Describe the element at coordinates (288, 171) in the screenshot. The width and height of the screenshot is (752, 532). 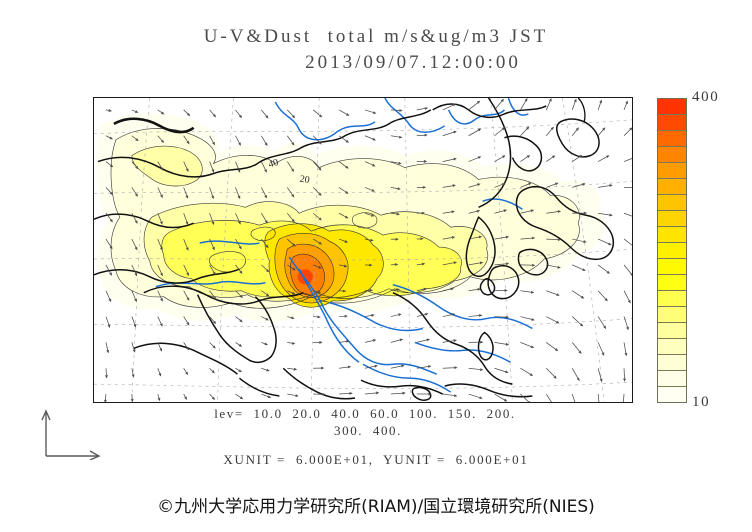
I see `contour-inline-labels: 40 20` at that location.